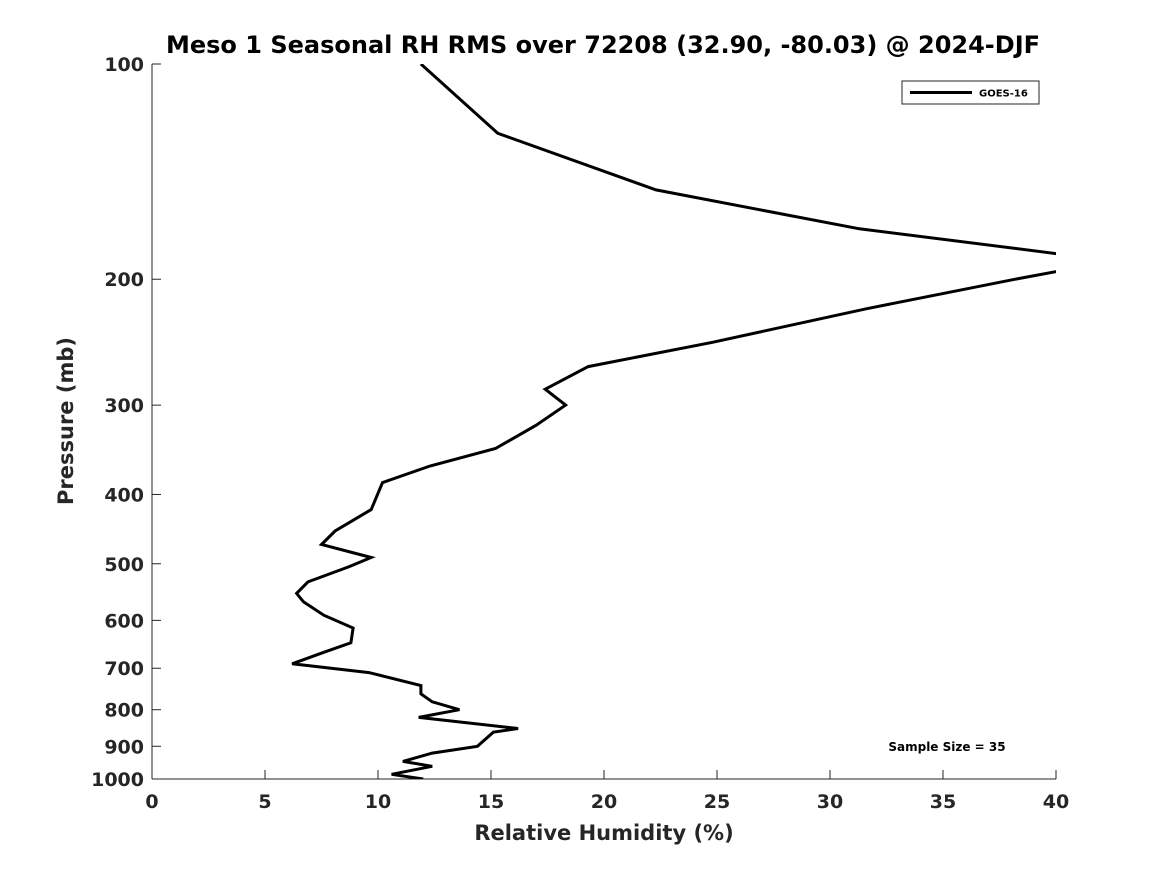 The image size is (1167, 875). I want to click on x-tick-label: 30, so click(830, 802).